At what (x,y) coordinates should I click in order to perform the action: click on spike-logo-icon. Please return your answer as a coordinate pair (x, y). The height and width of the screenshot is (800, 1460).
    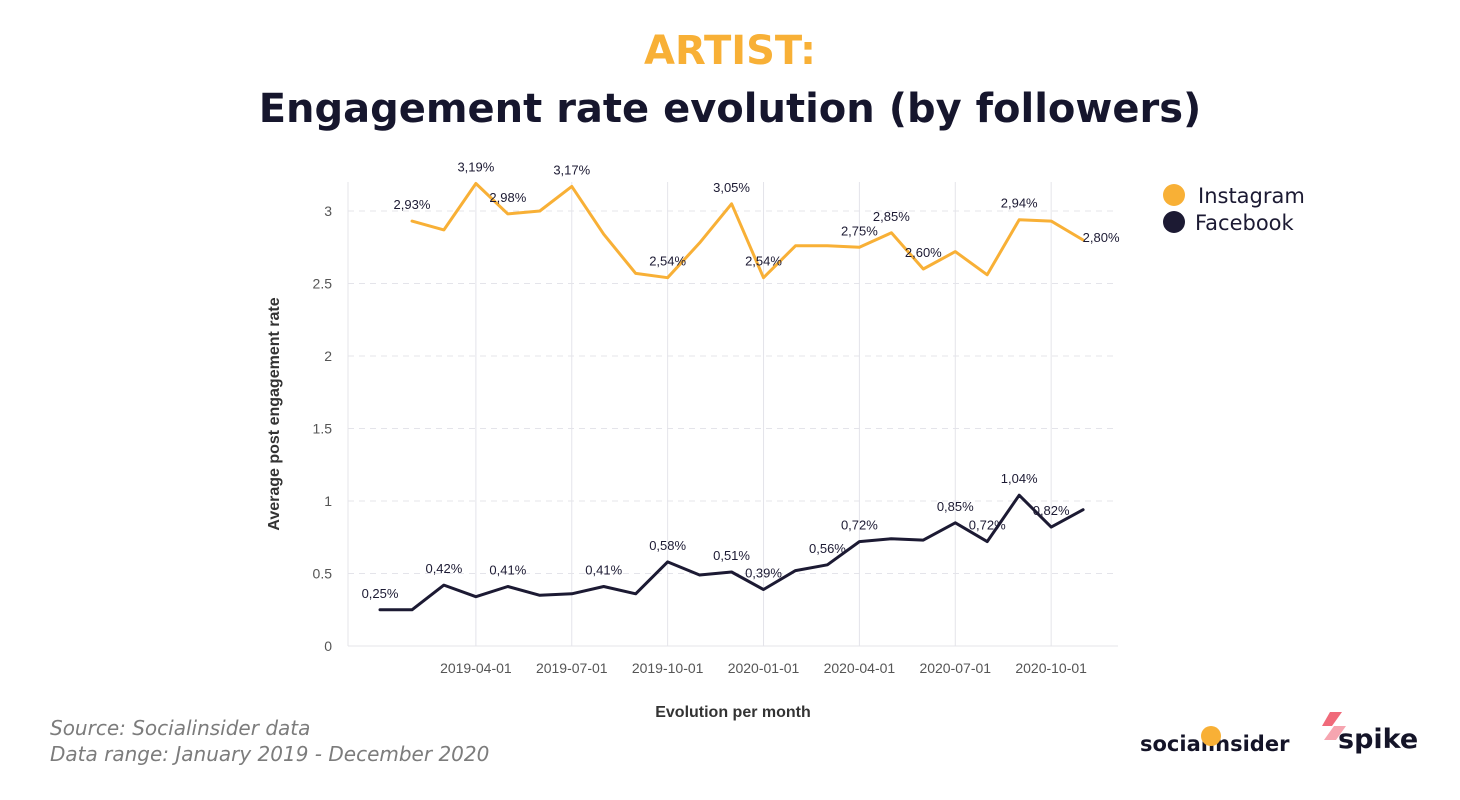
    Looking at the image, I should click on (1334, 726).